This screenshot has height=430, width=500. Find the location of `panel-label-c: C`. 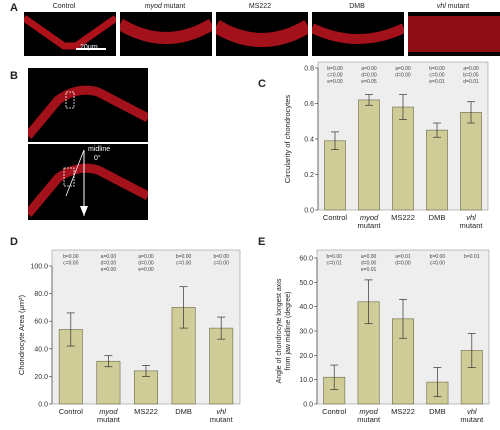

panel-label-c: C is located at coordinates (262, 84).